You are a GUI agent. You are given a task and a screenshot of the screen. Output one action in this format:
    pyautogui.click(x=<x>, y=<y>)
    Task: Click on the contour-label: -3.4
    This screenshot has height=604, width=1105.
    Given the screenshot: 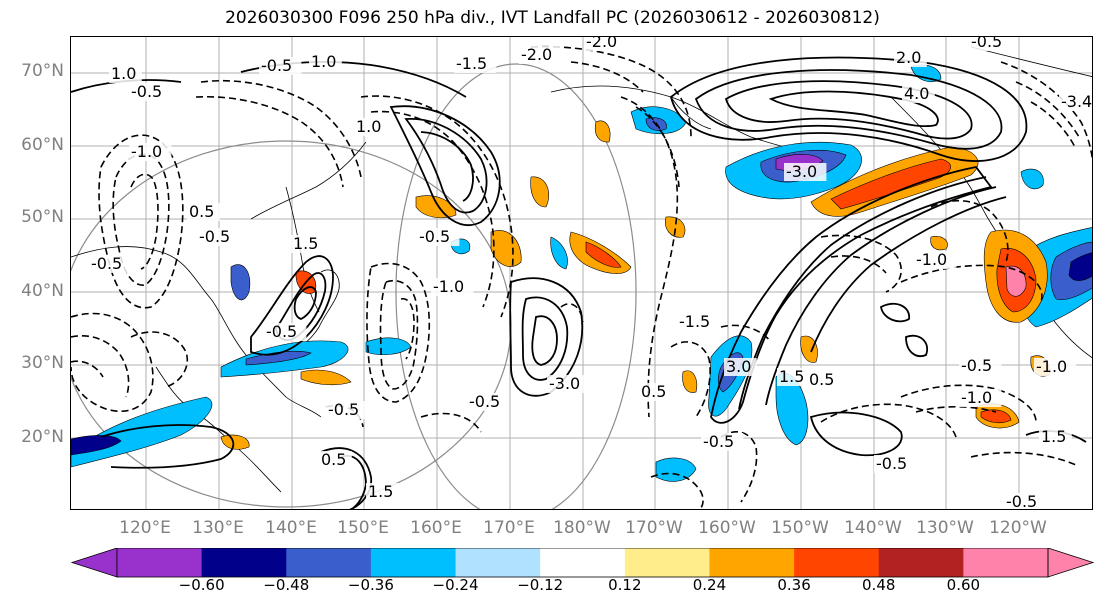 What is the action you would take?
    pyautogui.click(x=1076, y=101)
    